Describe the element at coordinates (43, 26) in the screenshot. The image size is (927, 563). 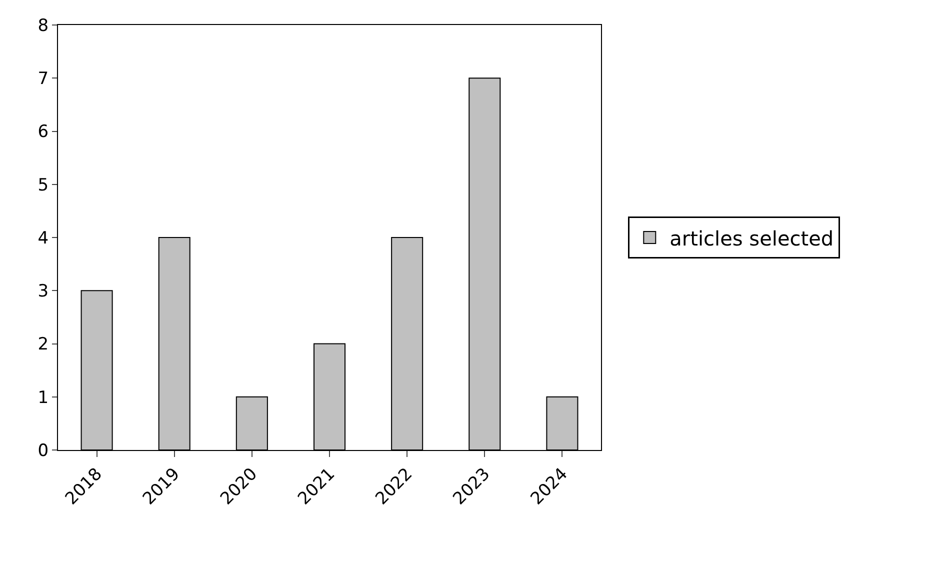
I see `y-tick-label: 8` at that location.